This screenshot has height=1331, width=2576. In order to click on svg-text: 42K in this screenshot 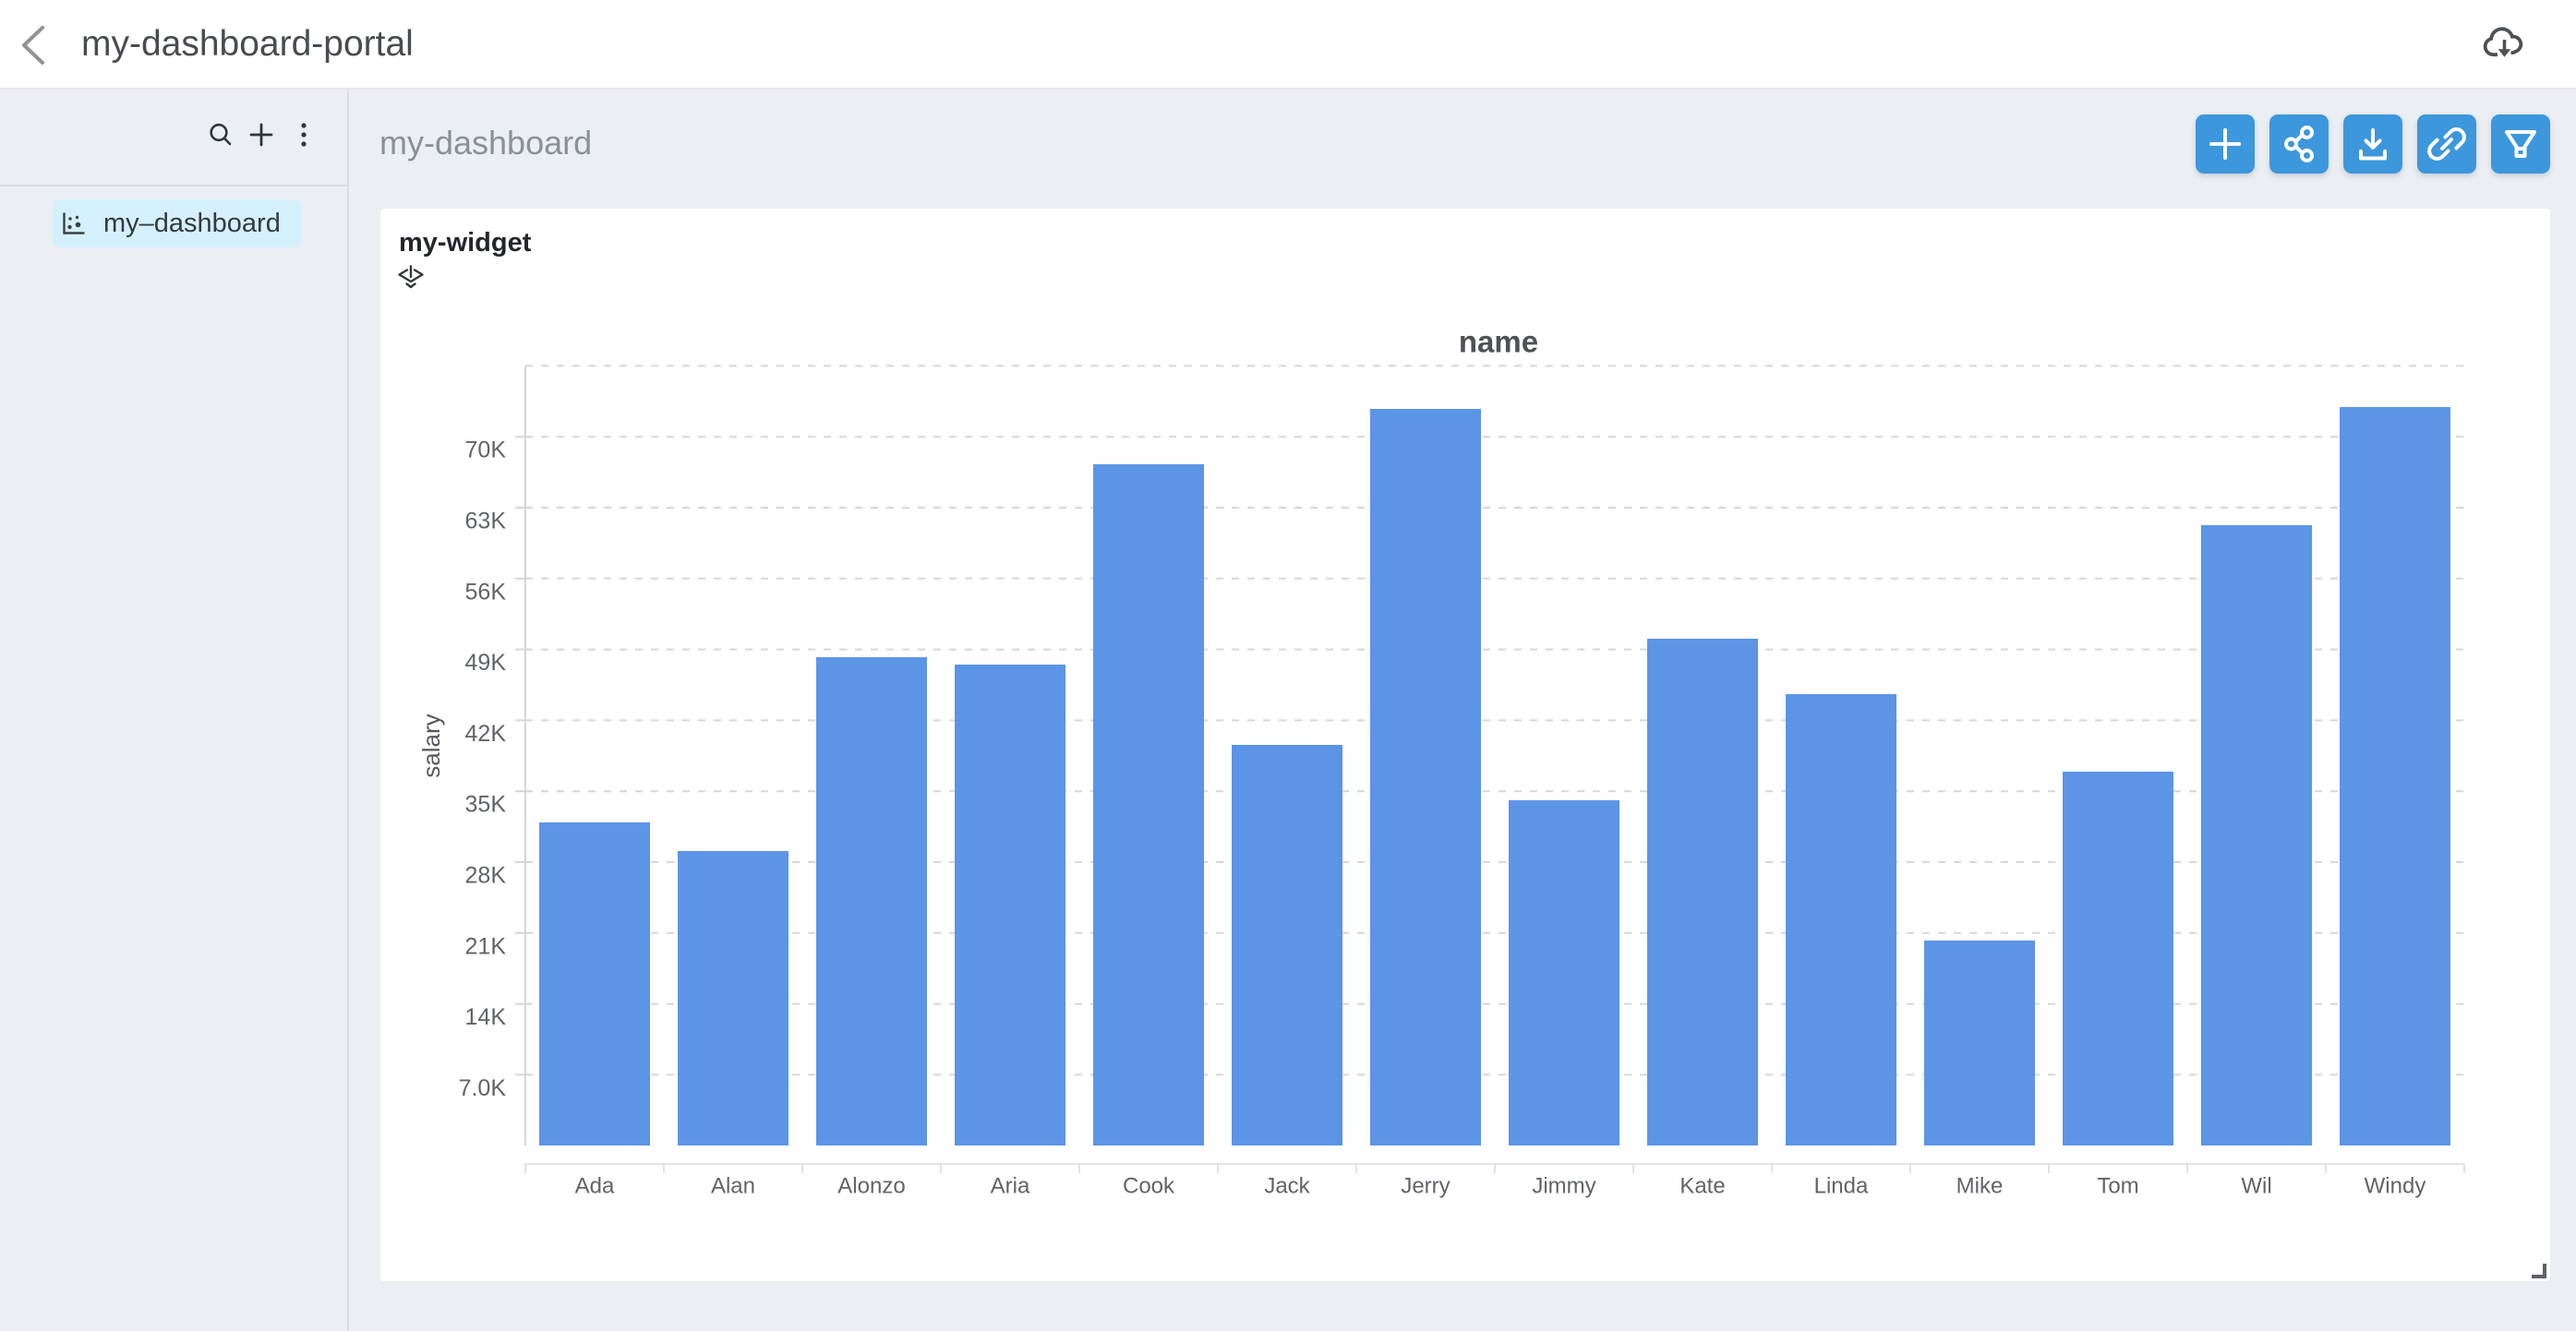, I will do `click(486, 734)`.